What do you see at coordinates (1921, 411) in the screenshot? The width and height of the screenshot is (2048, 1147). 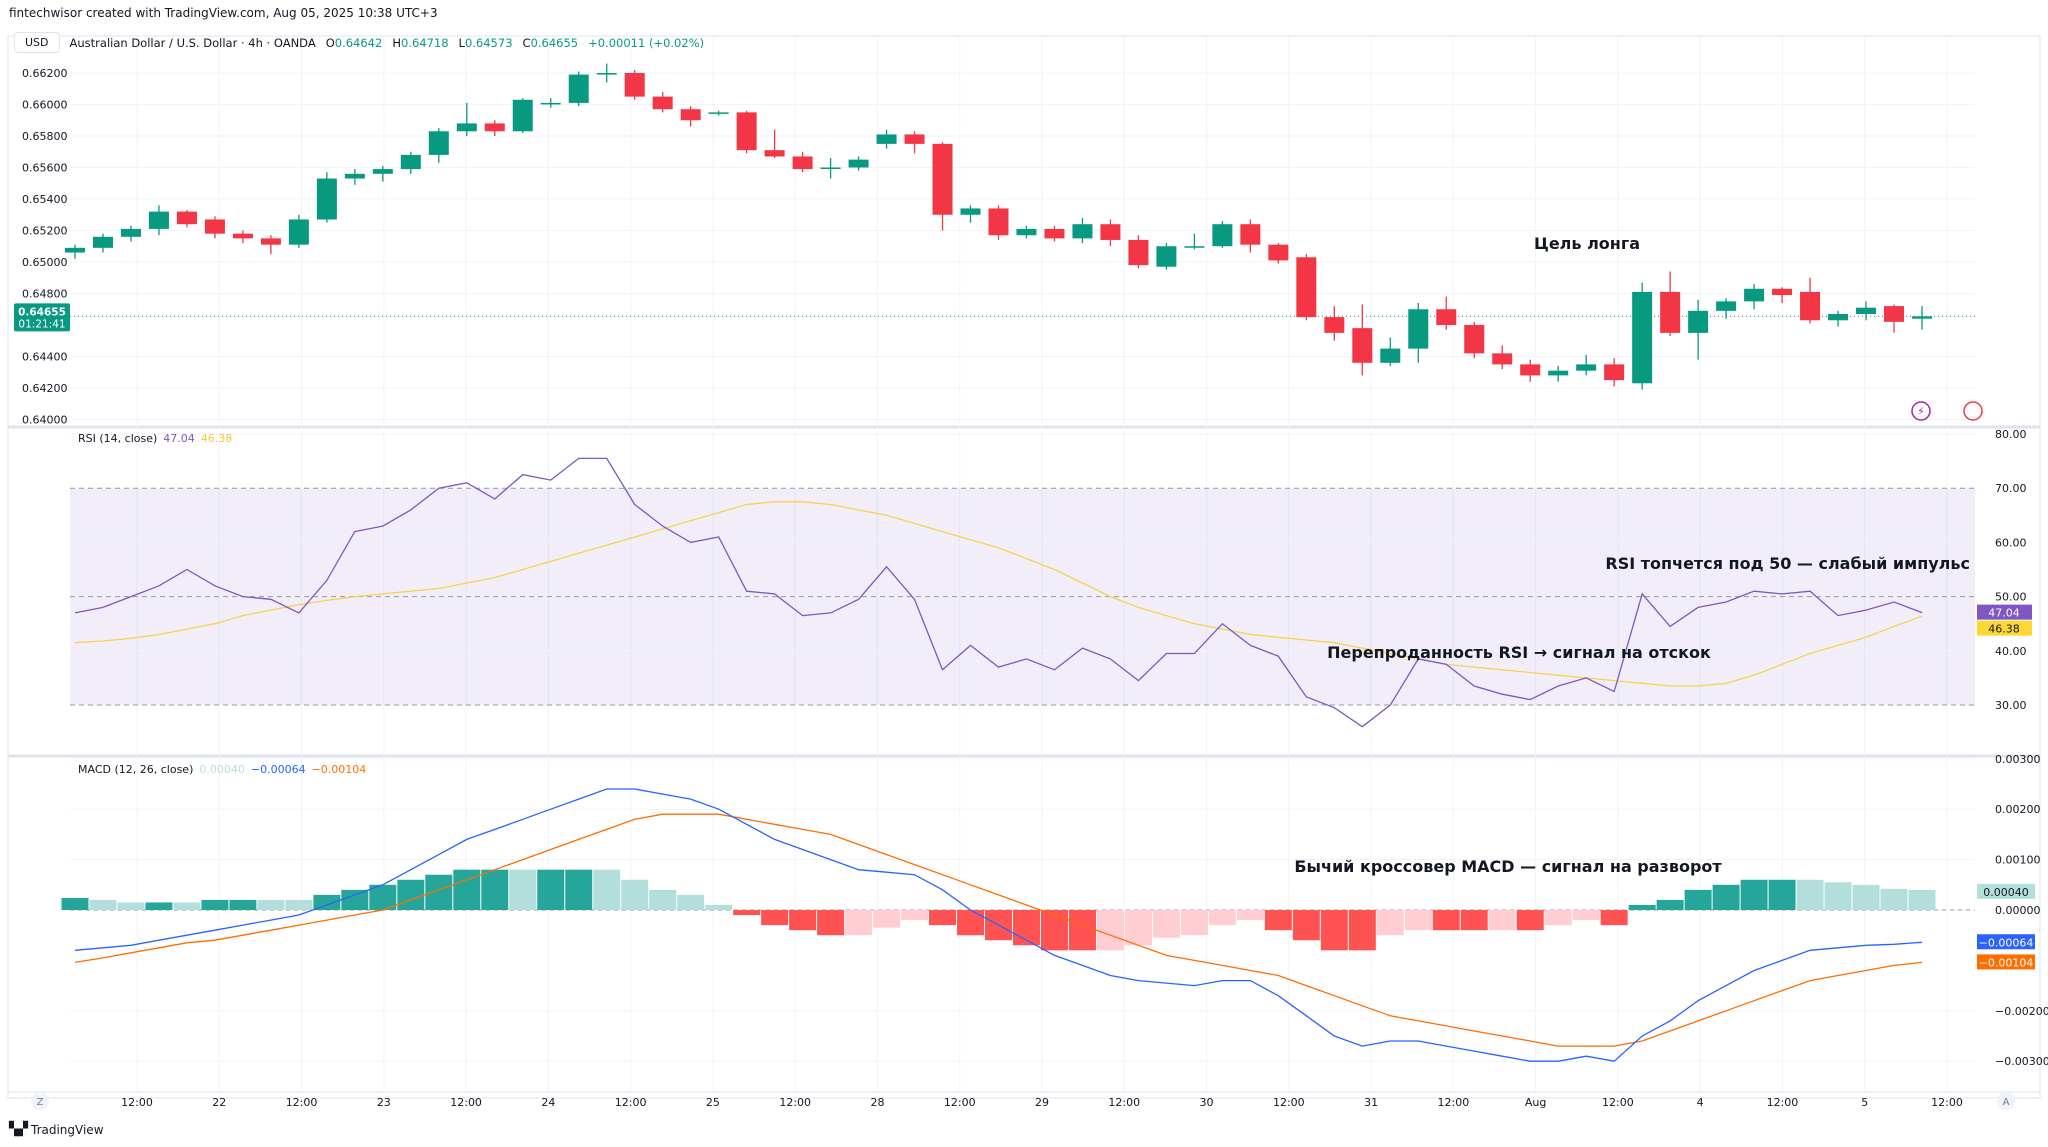 I see `lightning-icon` at bounding box center [1921, 411].